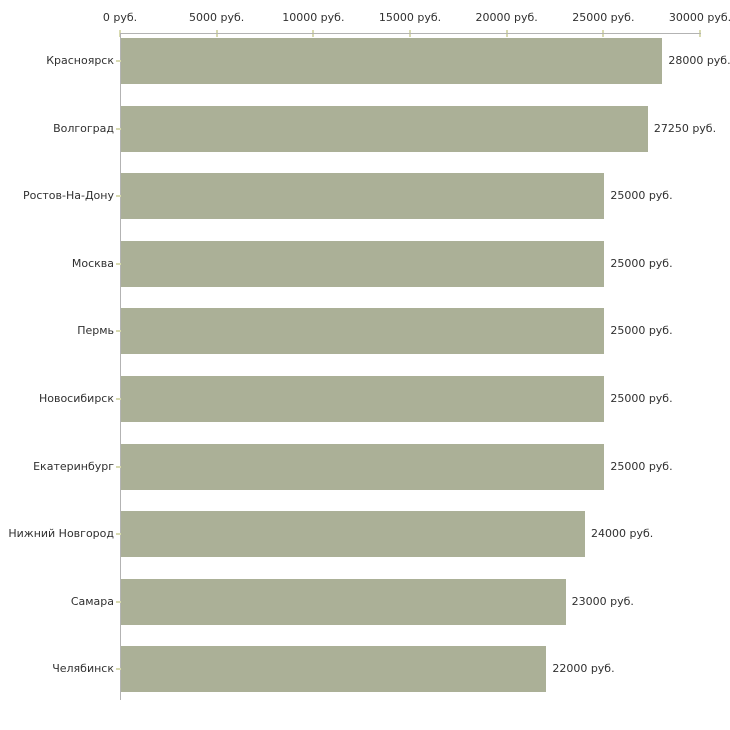 The height and width of the screenshot is (730, 730). What do you see at coordinates (699, 17) in the screenshot?
I see `x-axis-tick-label: 30000 руб.` at bounding box center [699, 17].